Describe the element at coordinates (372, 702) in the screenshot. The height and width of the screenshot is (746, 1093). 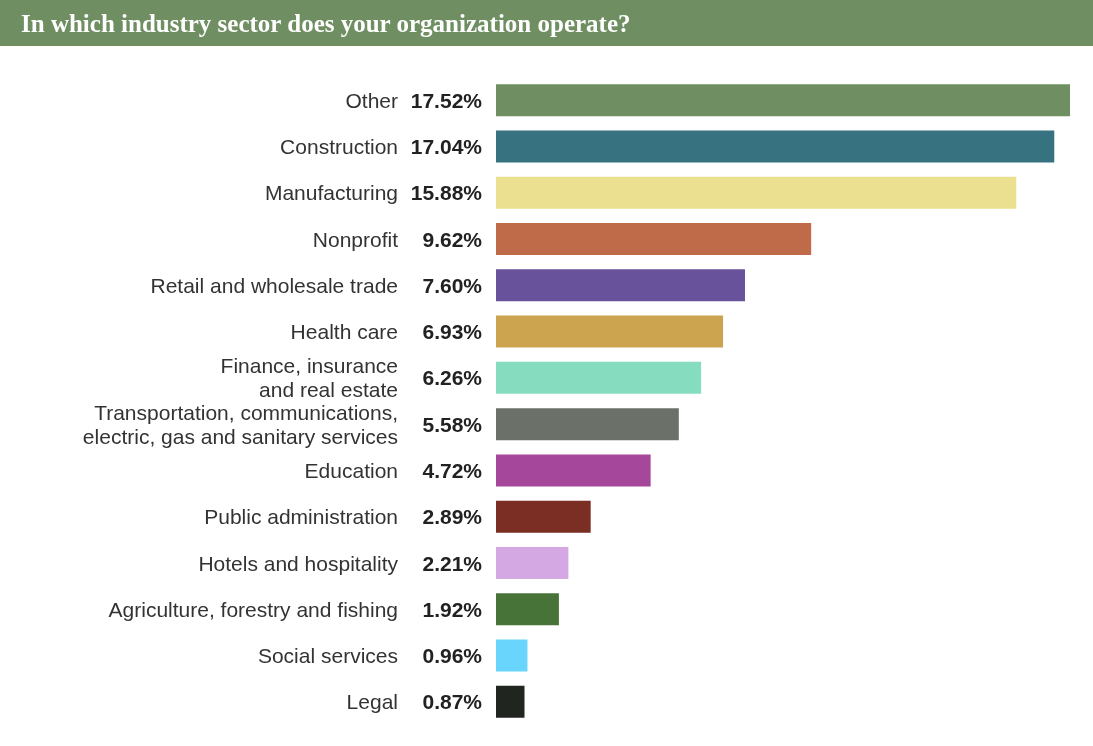
I see `y-tick-label: Legal` at that location.